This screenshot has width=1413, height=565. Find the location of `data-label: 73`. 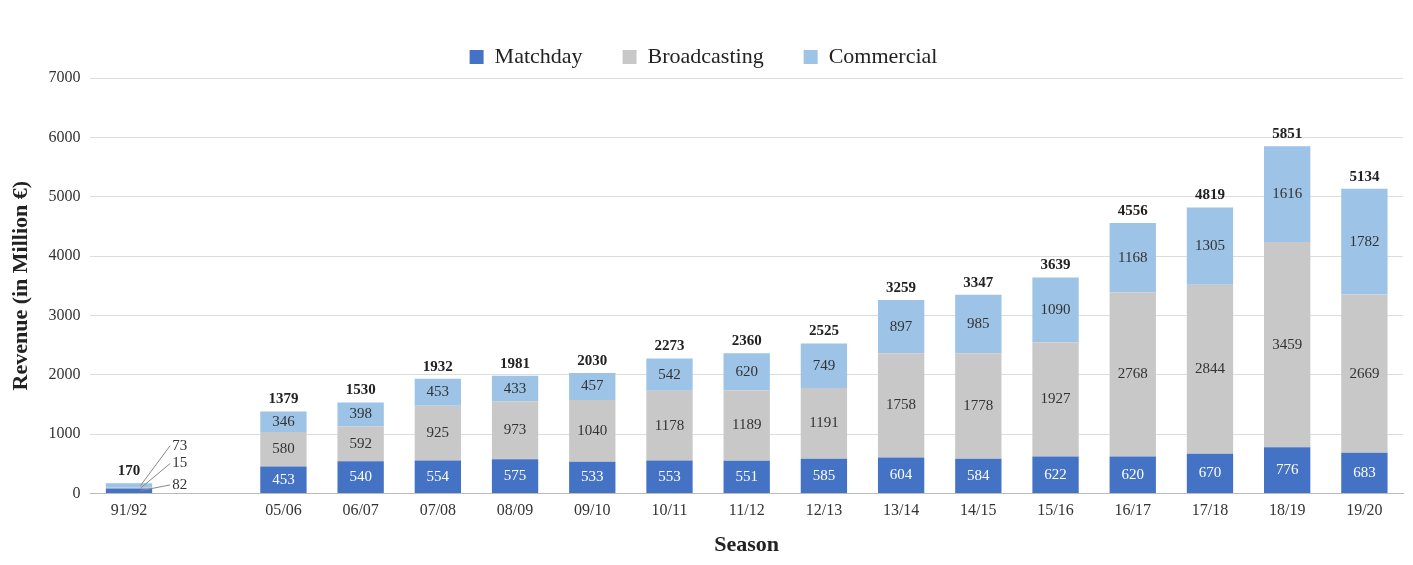

data-label: 73 is located at coordinates (180, 444).